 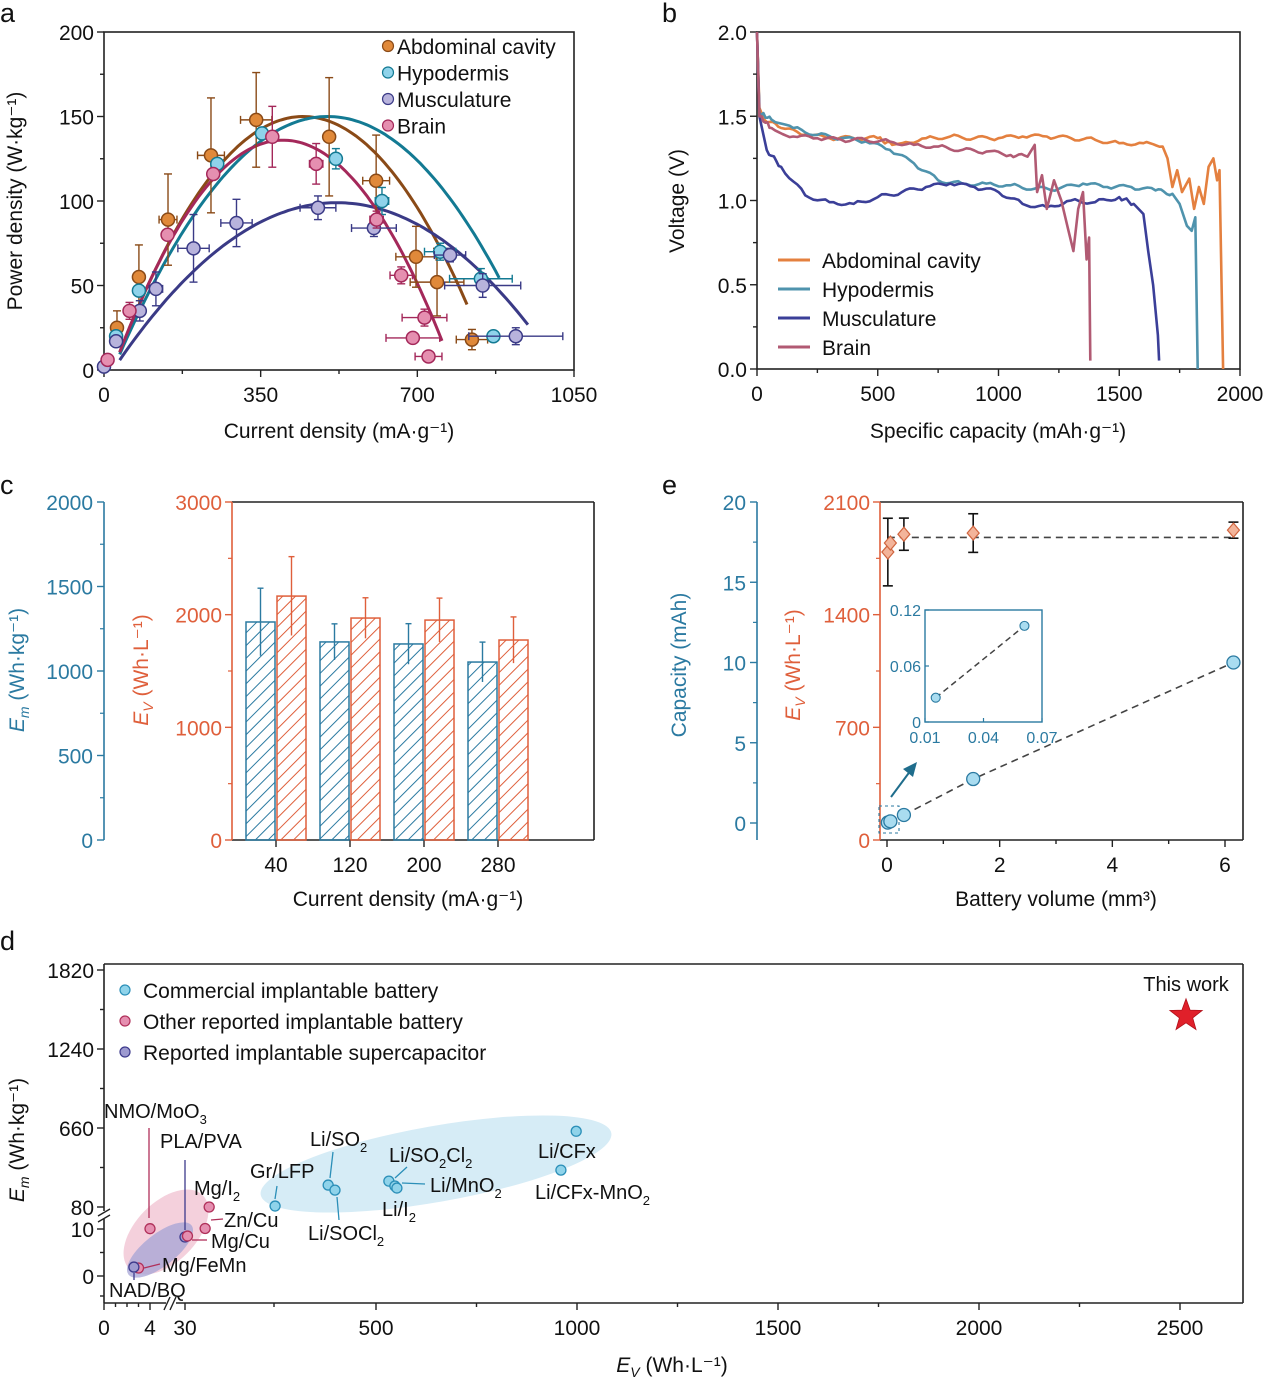 What do you see at coordinates (905, 611) in the screenshot?
I see `inset-y-tick-label: 0.12` at bounding box center [905, 611].